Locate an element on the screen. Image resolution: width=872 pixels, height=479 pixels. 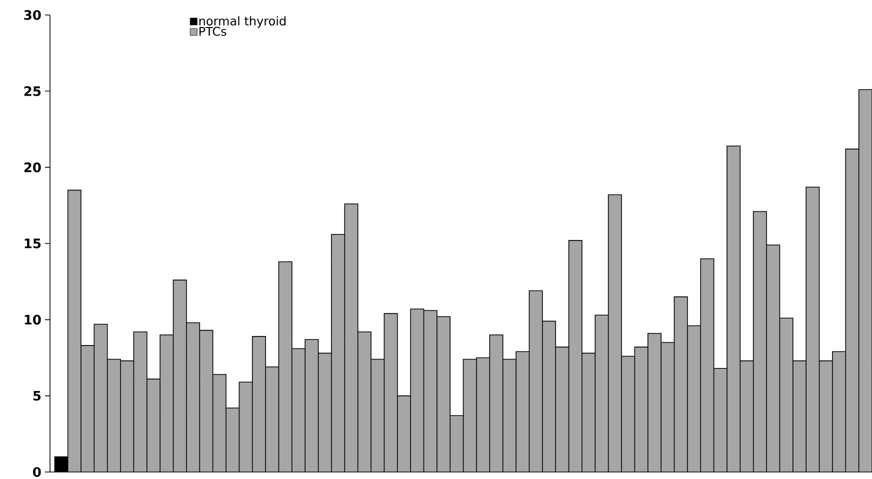
legend-label: normal thyroid is located at coordinates (242, 22).